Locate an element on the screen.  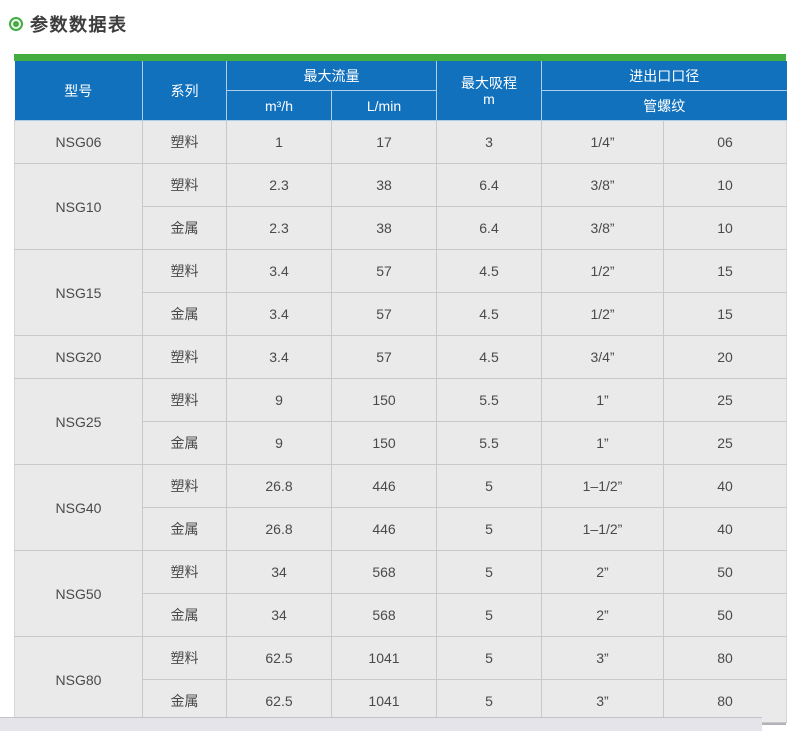
table-row: 金属 26.8 446 5 1–1/2” 40 is located at coordinates (401, 529).